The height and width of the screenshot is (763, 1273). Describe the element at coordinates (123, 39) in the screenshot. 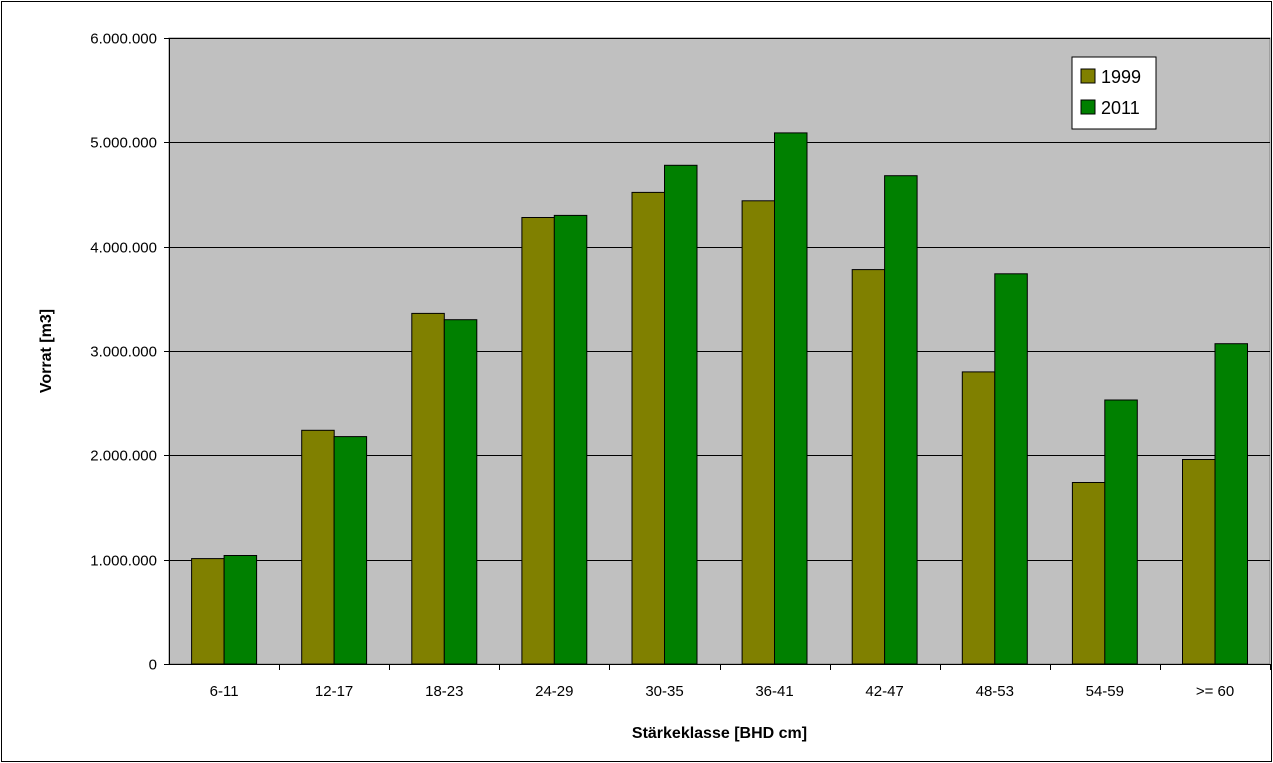

I see `y-tick-label: 6.000.000` at that location.